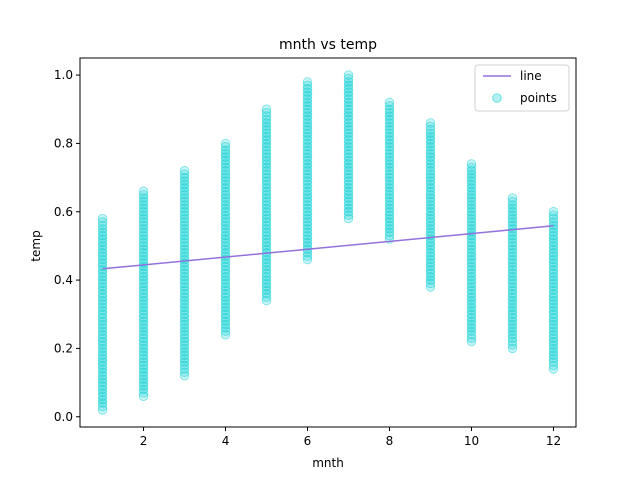 The height and width of the screenshot is (480, 640). Describe the element at coordinates (553, 441) in the screenshot. I see `x-tick-label: 12` at that location.